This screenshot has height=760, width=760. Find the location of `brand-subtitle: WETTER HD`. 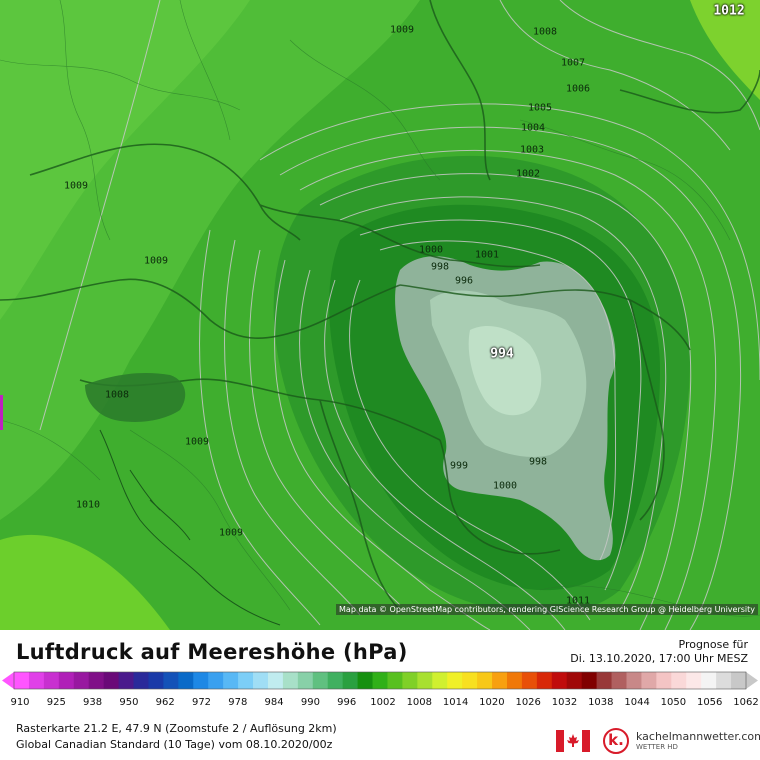

brand-subtitle: WETTER HD is located at coordinates (657, 747).